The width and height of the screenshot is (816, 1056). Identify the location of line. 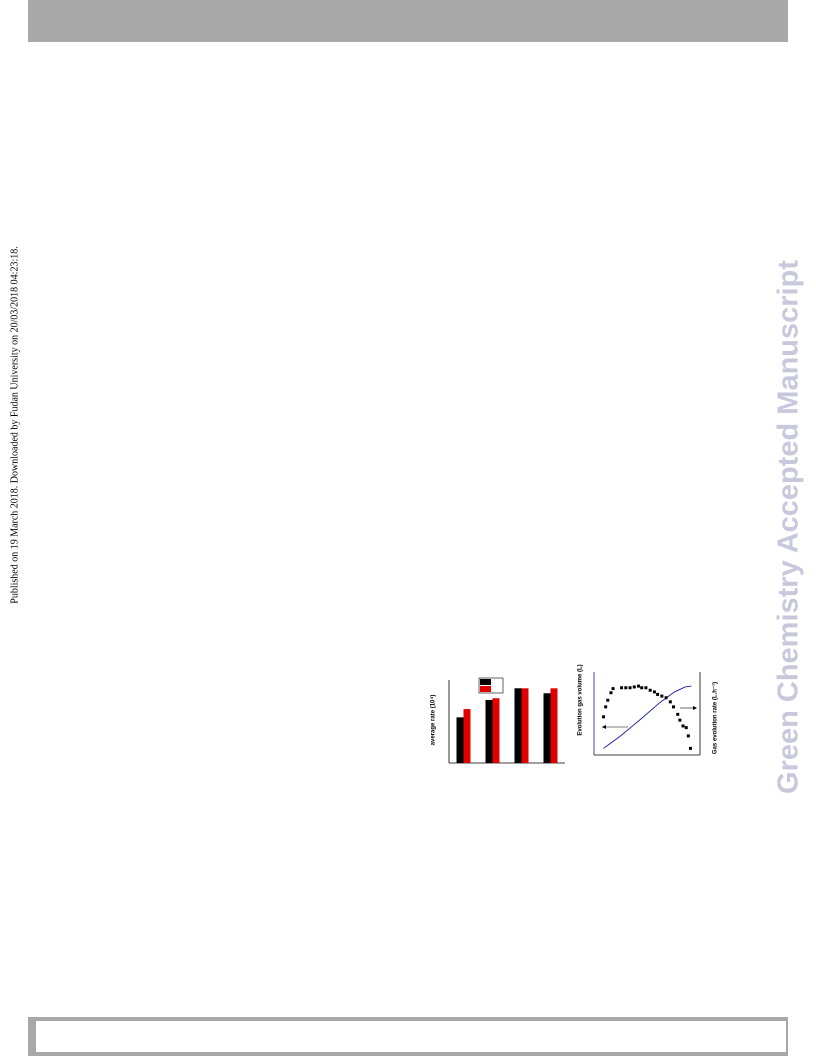
(647, 717).